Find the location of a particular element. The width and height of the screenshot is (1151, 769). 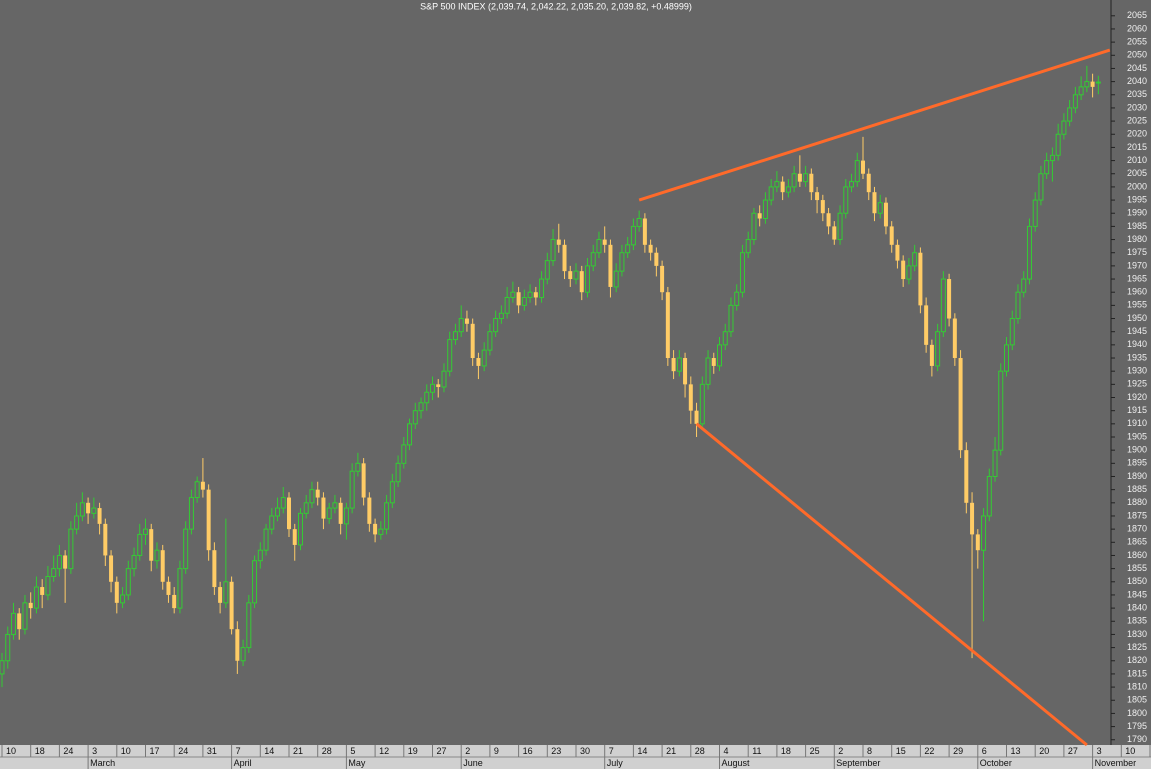

y-tick-label: 1880 is located at coordinates (1137, 502).